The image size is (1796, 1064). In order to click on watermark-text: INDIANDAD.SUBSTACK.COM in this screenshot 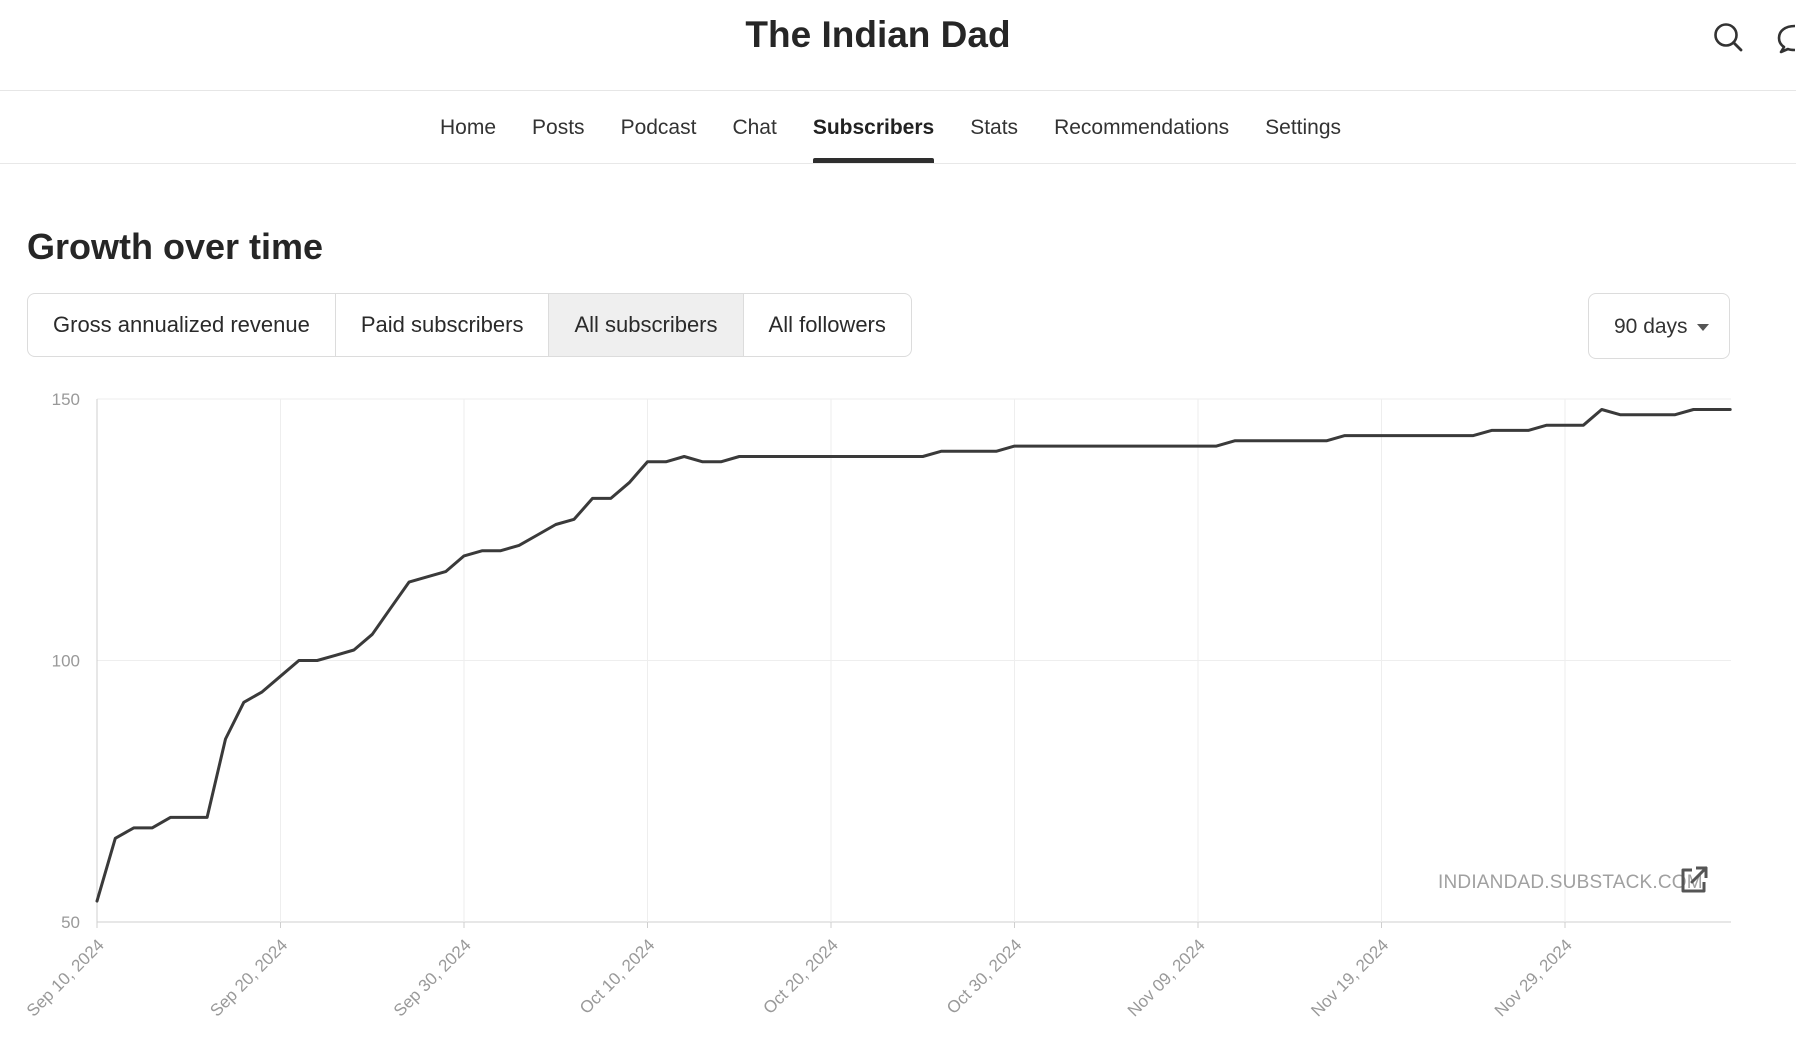, I will do `click(1570, 882)`.